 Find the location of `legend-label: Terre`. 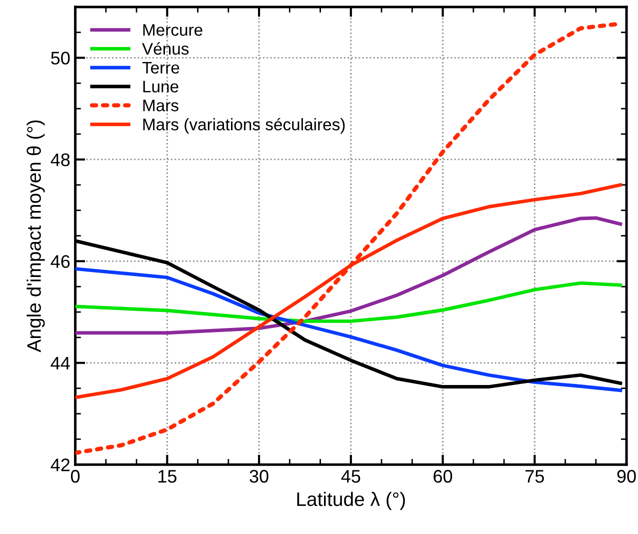

legend-label: Terre is located at coordinates (161, 68).